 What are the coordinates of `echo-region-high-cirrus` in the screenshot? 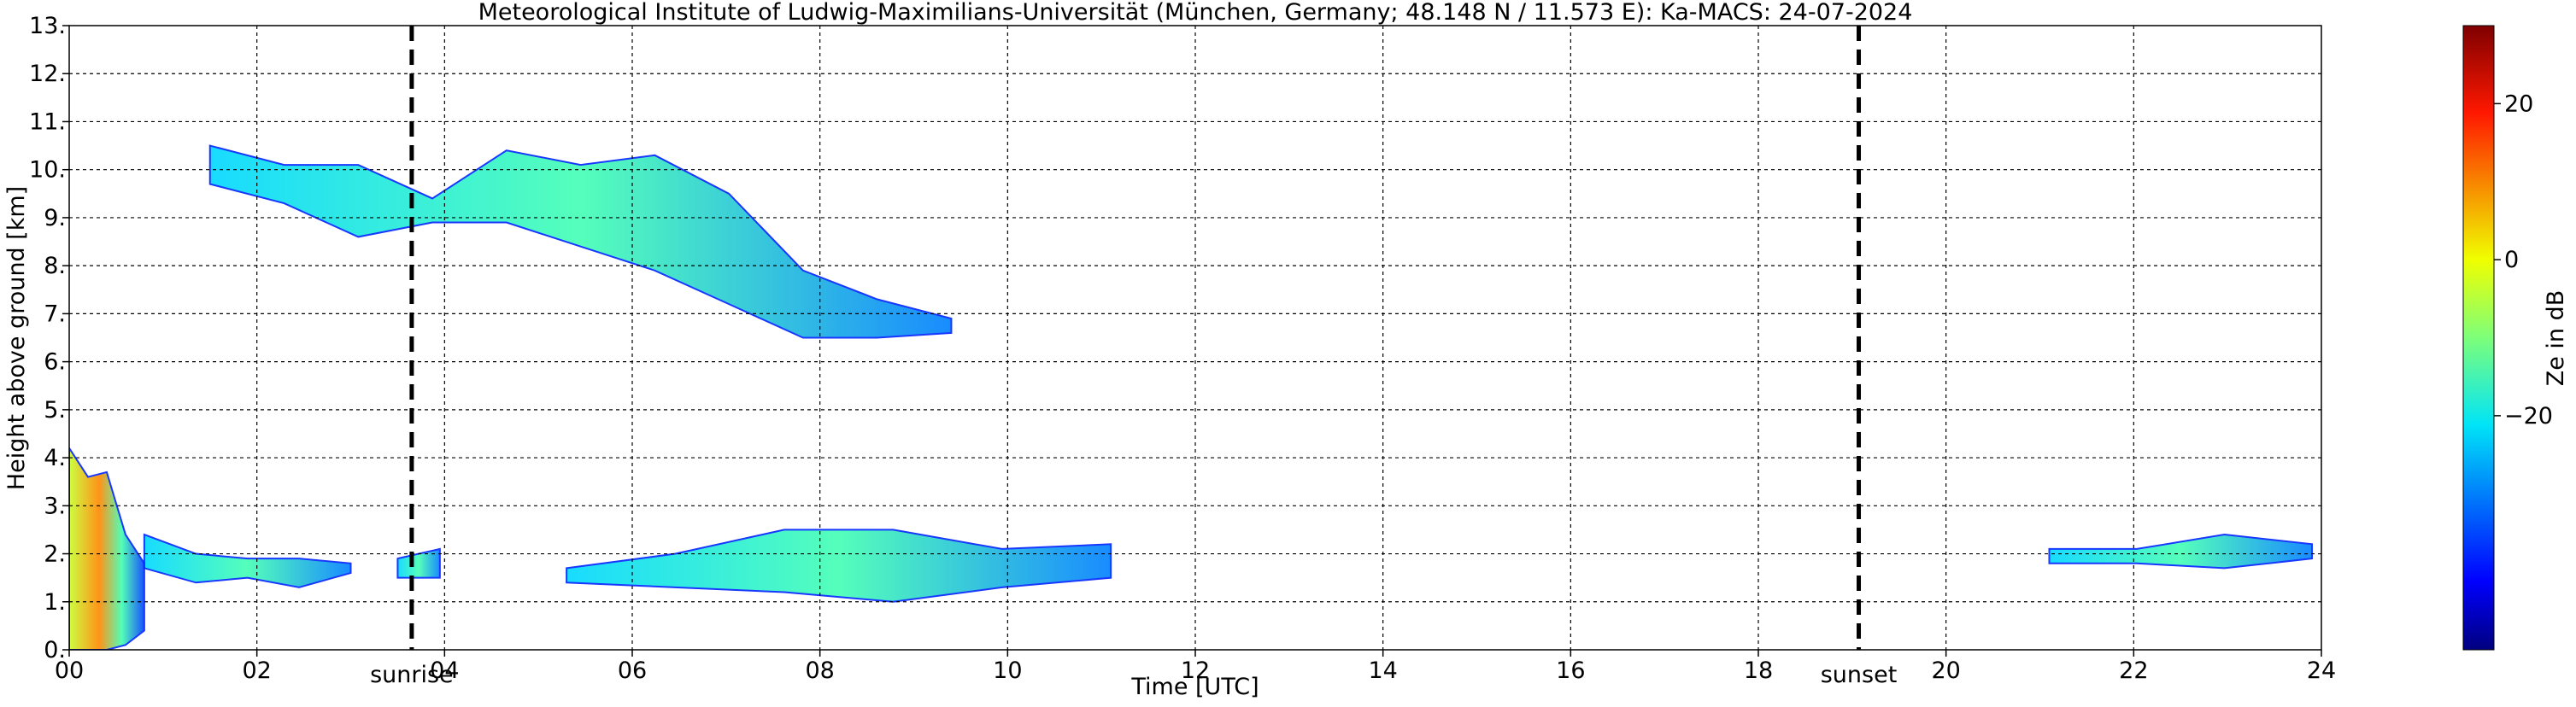 It's located at (580, 241).